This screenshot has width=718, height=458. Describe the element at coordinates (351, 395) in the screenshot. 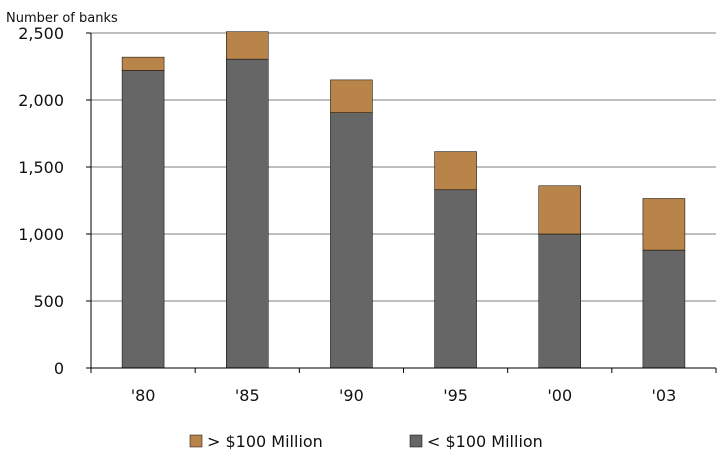

I see `x-tick-label: '90` at that location.